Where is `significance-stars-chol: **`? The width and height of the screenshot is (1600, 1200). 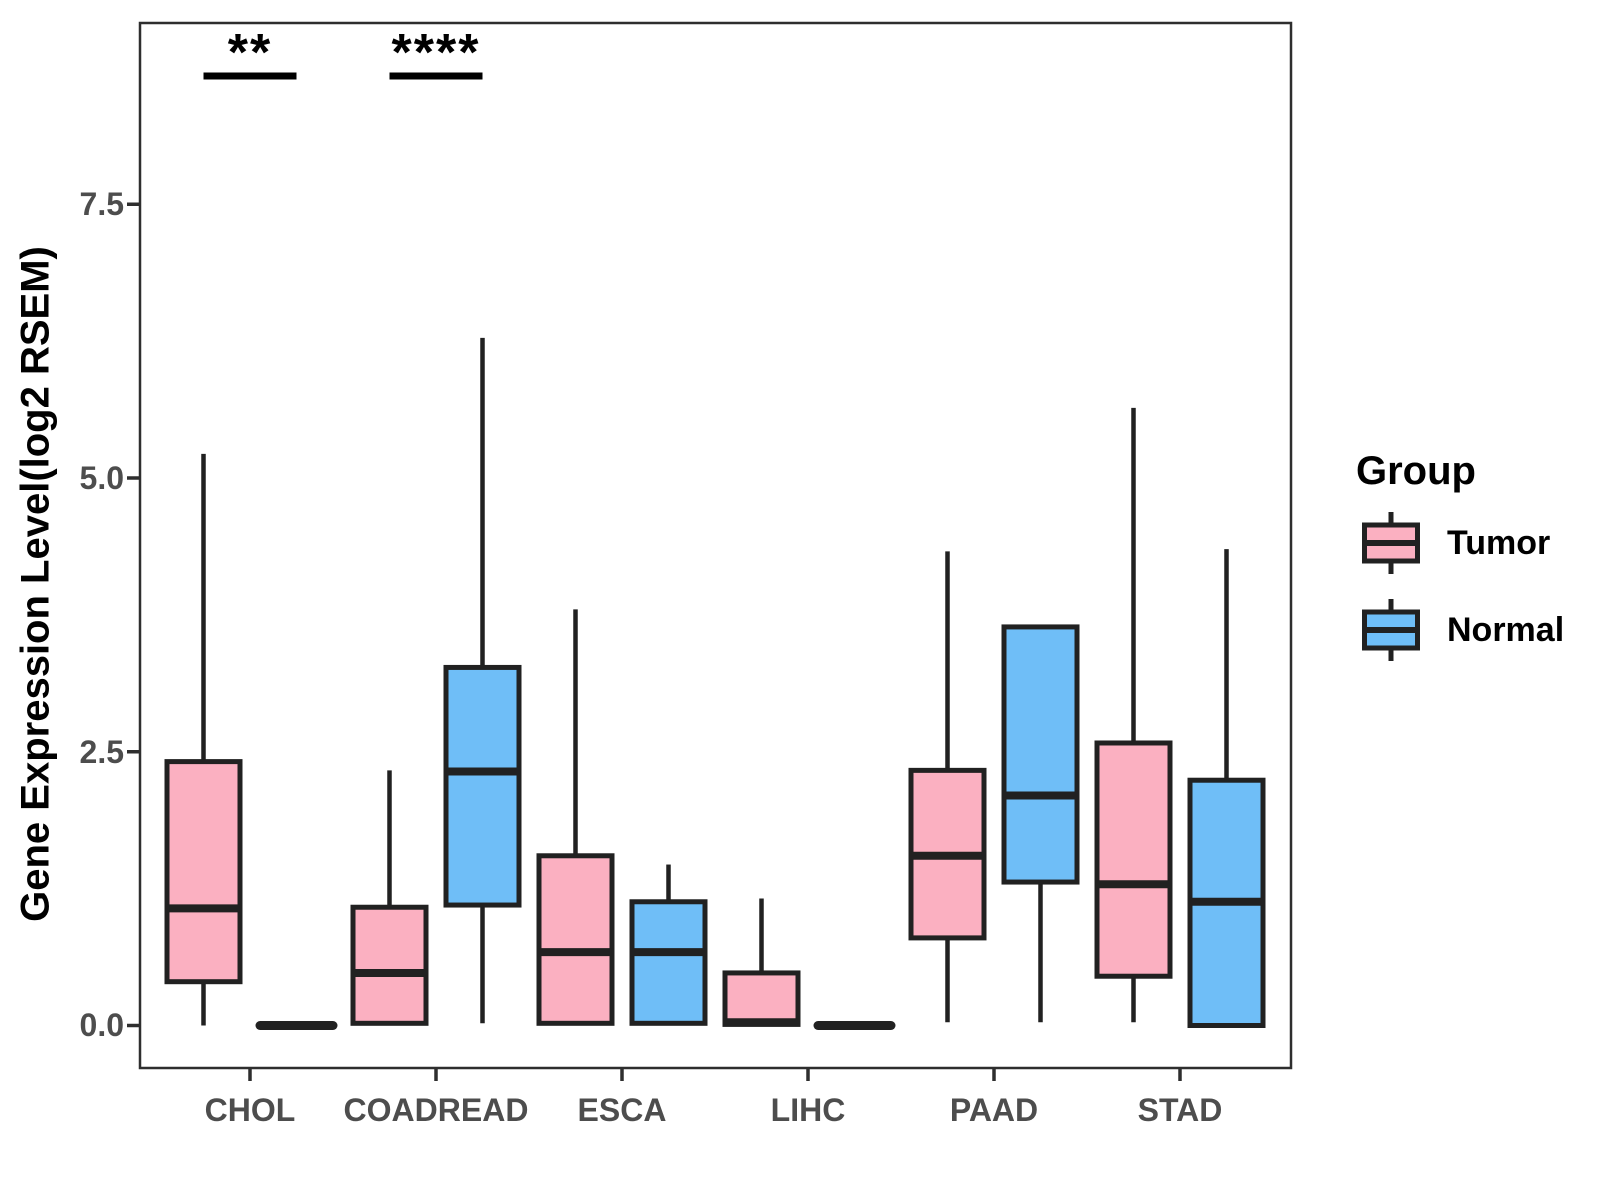 significance-stars-chol: ** is located at coordinates (250, 53).